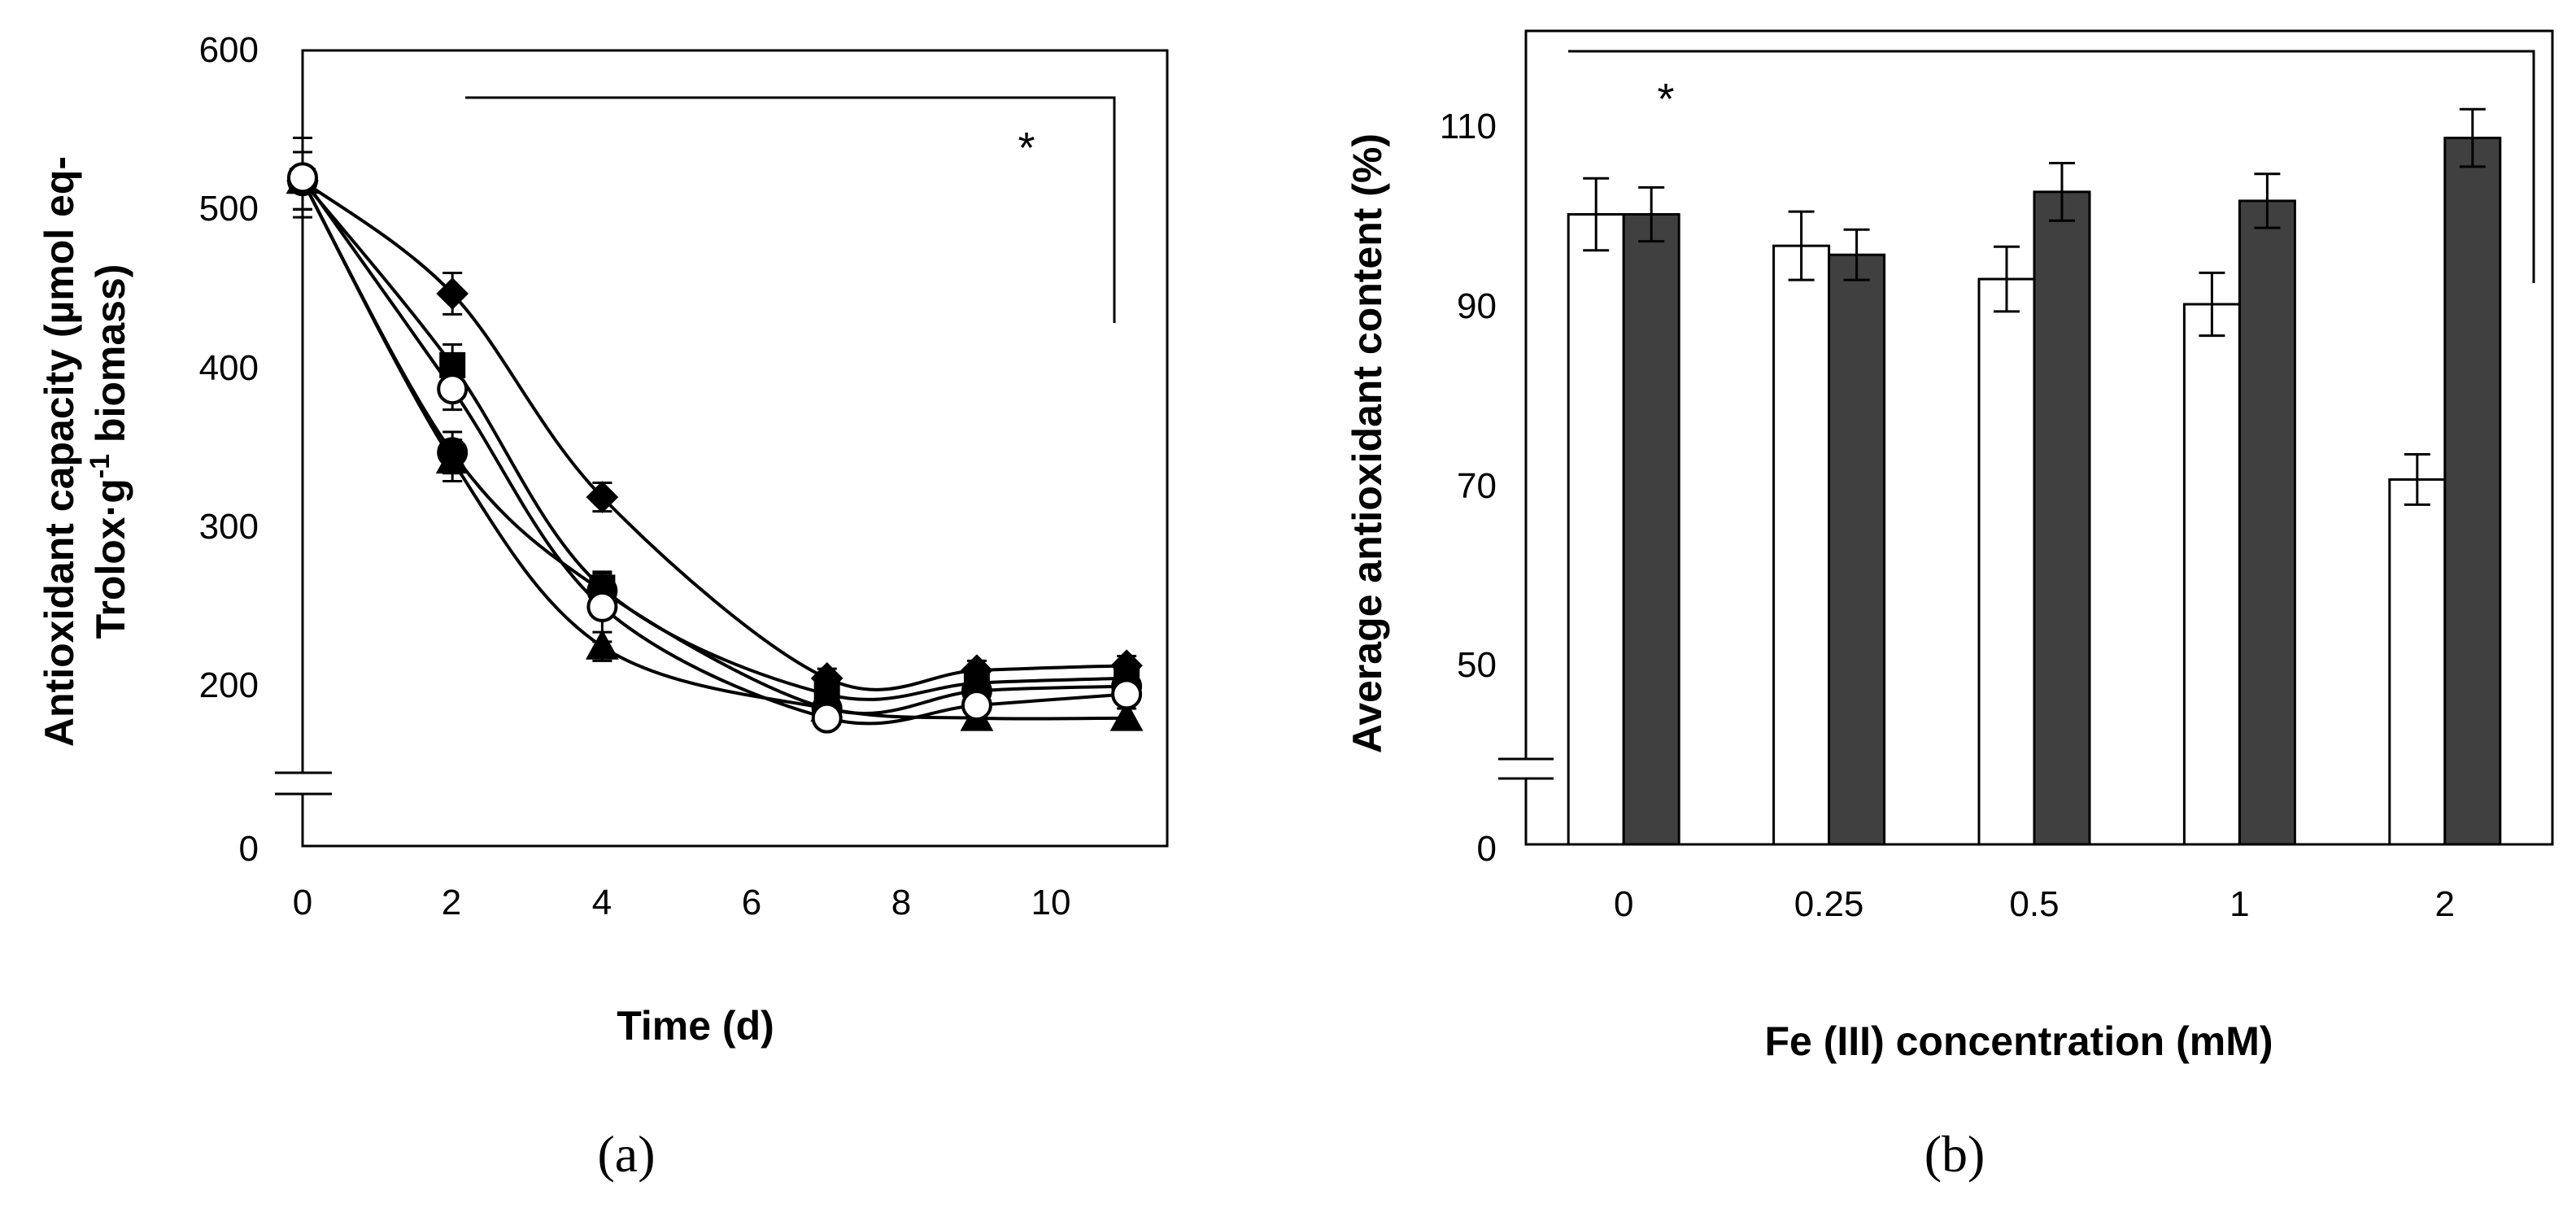 The height and width of the screenshot is (1208, 2576). Describe the element at coordinates (303, 783) in the screenshot. I see `axis-break-a` at that location.